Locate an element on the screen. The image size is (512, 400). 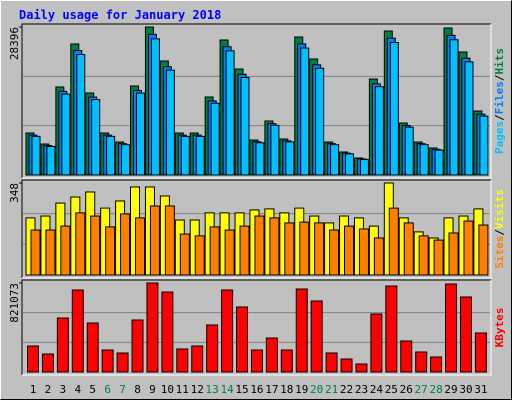
x-tick-label: 30 is located at coordinates (465, 389).